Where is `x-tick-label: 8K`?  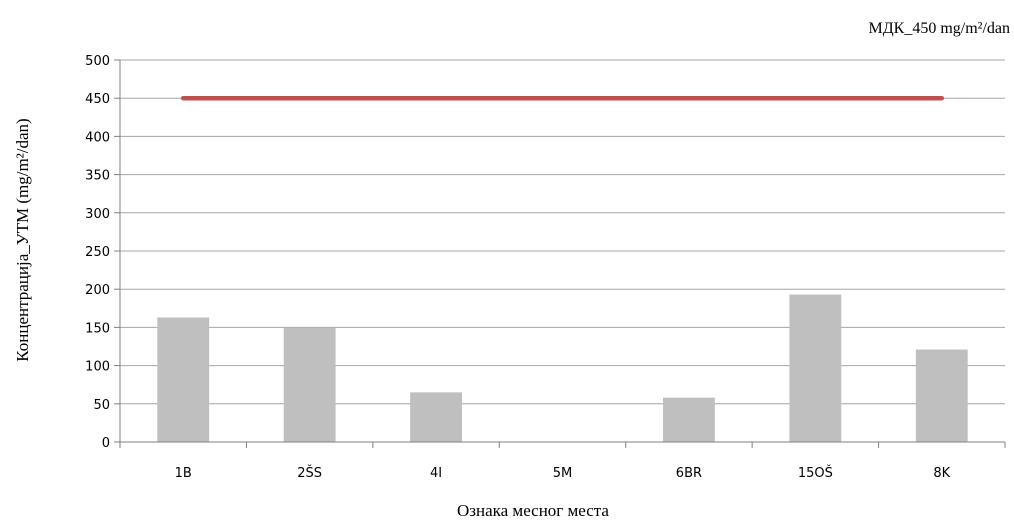 x-tick-label: 8K is located at coordinates (941, 473).